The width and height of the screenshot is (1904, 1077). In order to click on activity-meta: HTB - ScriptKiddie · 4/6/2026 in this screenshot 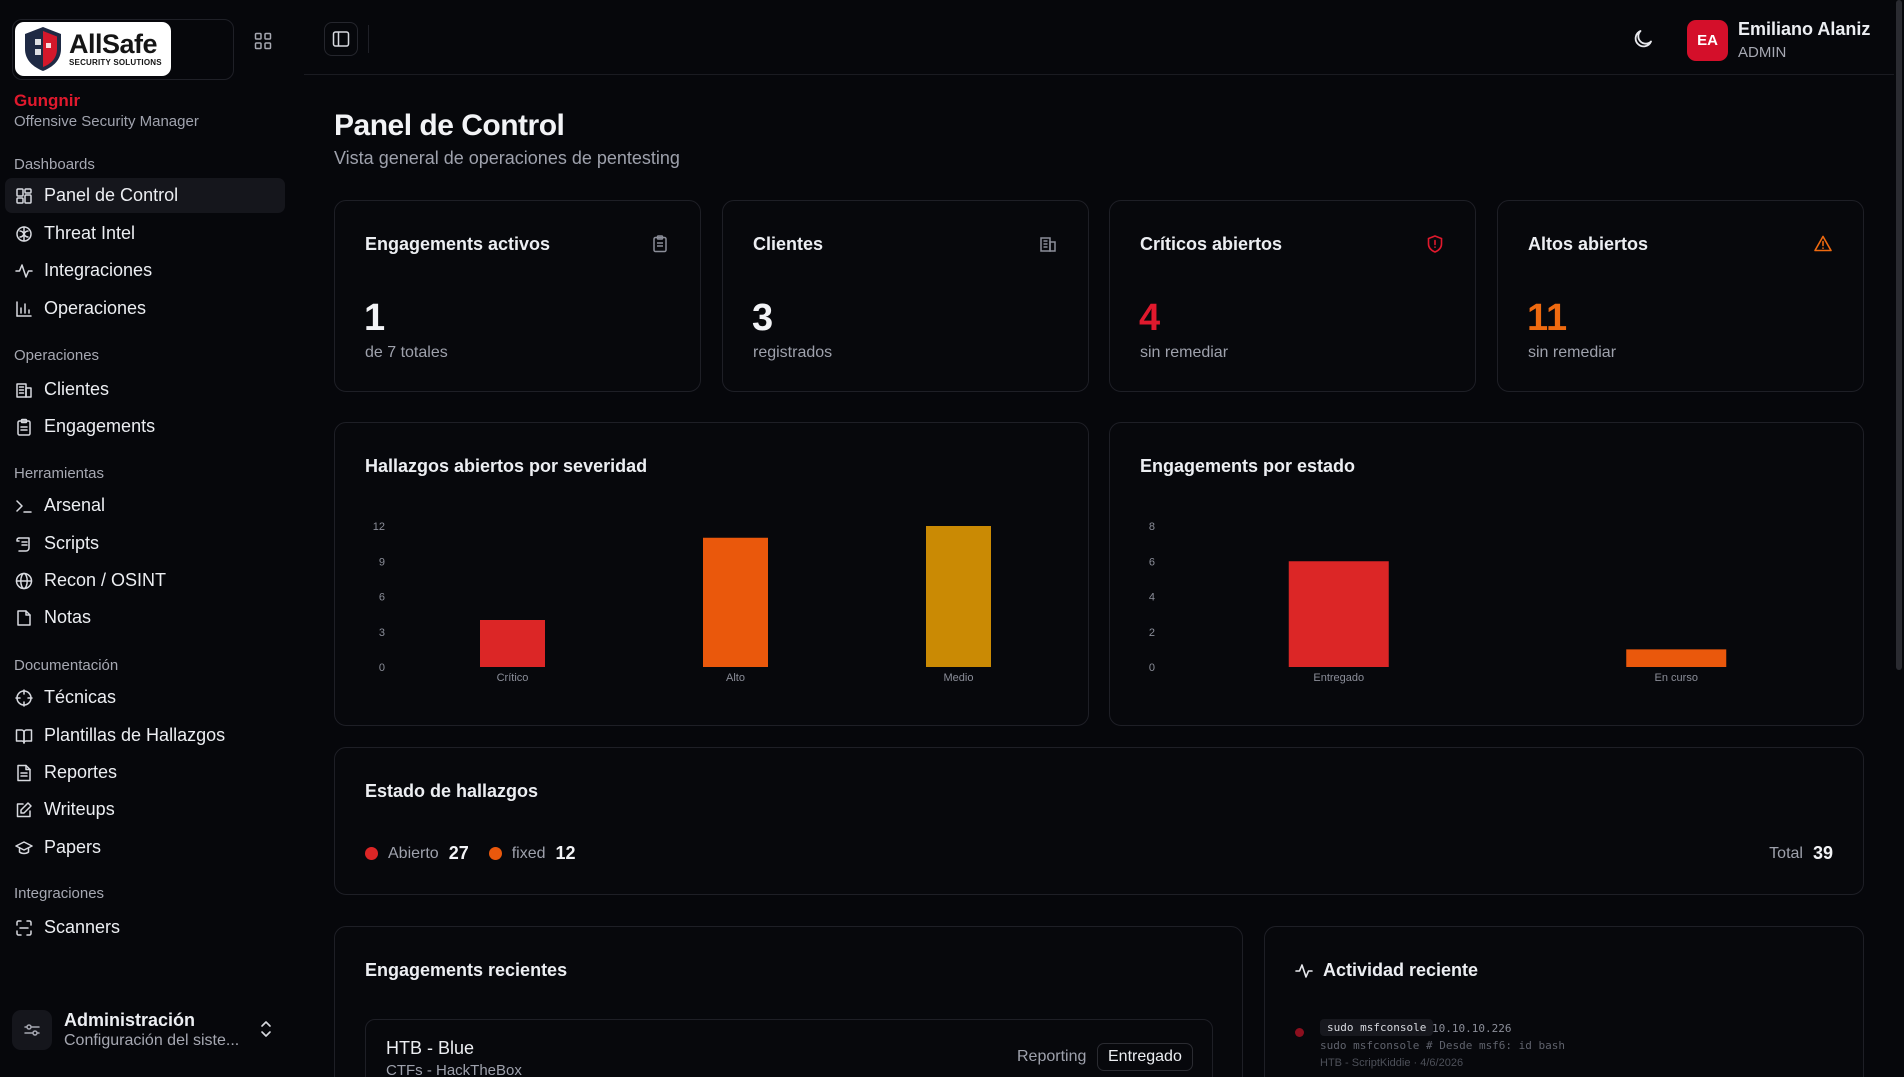, I will do `click(1392, 1063)`.